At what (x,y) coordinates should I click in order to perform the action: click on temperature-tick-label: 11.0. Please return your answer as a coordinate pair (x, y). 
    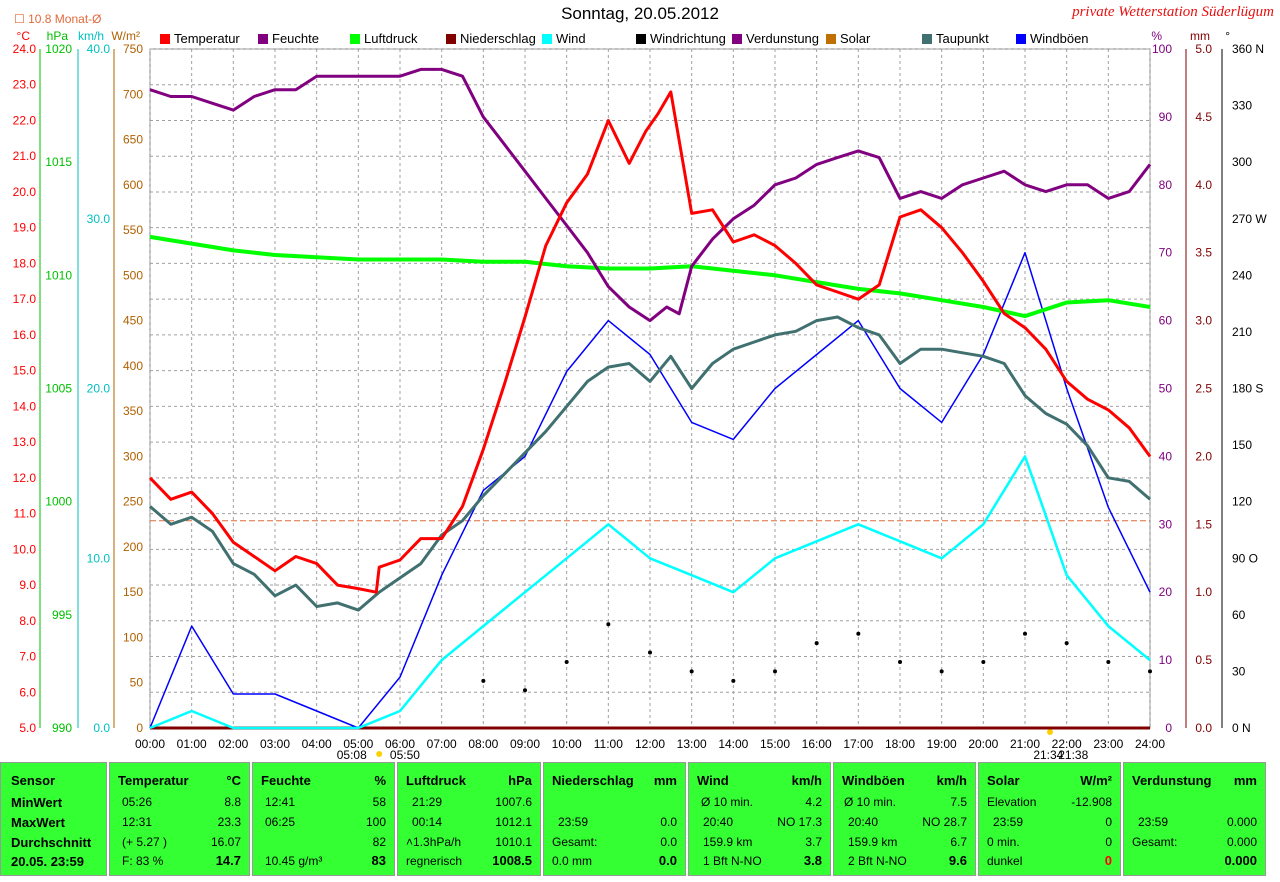
    Looking at the image, I should click on (25, 514).